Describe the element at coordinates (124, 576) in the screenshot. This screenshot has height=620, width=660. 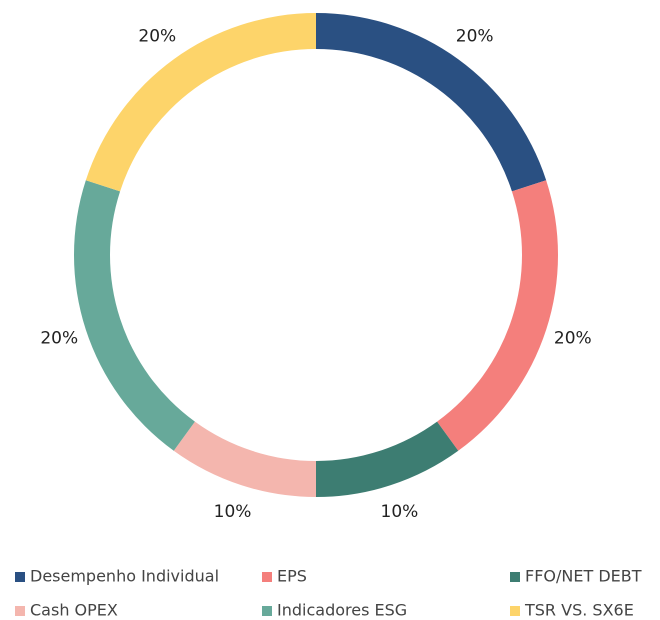
I see `legend-label: Desempenho Individual` at that location.